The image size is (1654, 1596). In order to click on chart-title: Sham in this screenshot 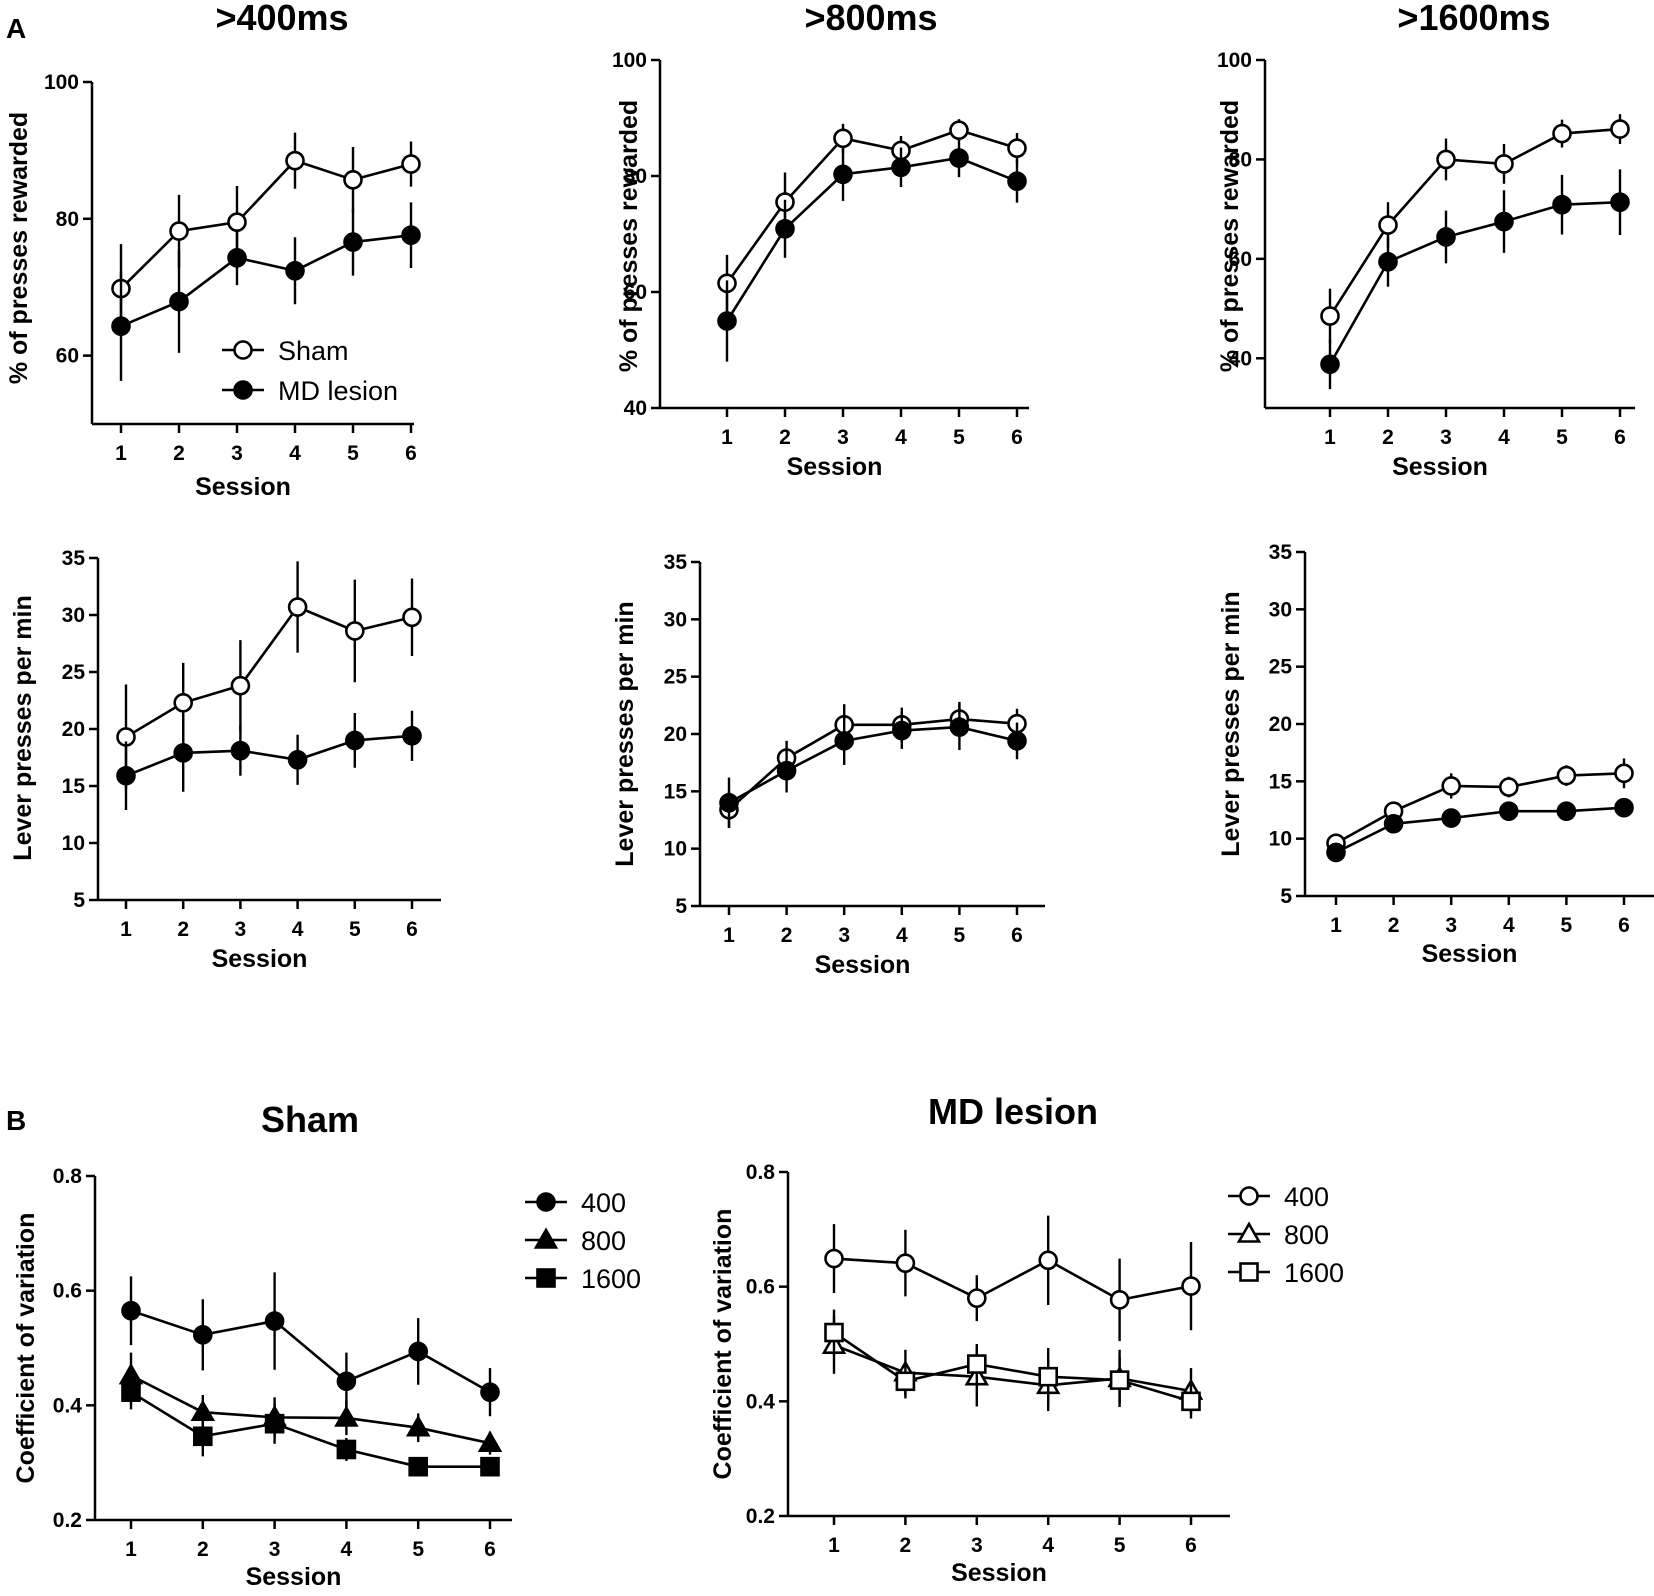, I will do `click(310, 1119)`.